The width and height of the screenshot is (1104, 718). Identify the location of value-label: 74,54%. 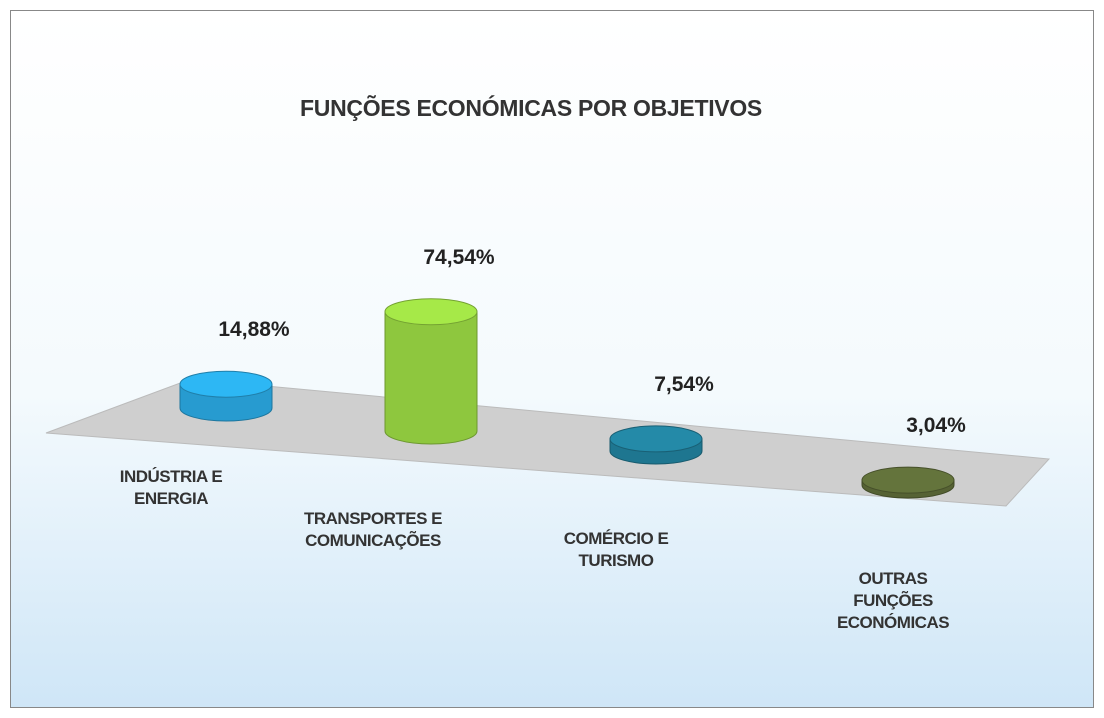
(459, 257).